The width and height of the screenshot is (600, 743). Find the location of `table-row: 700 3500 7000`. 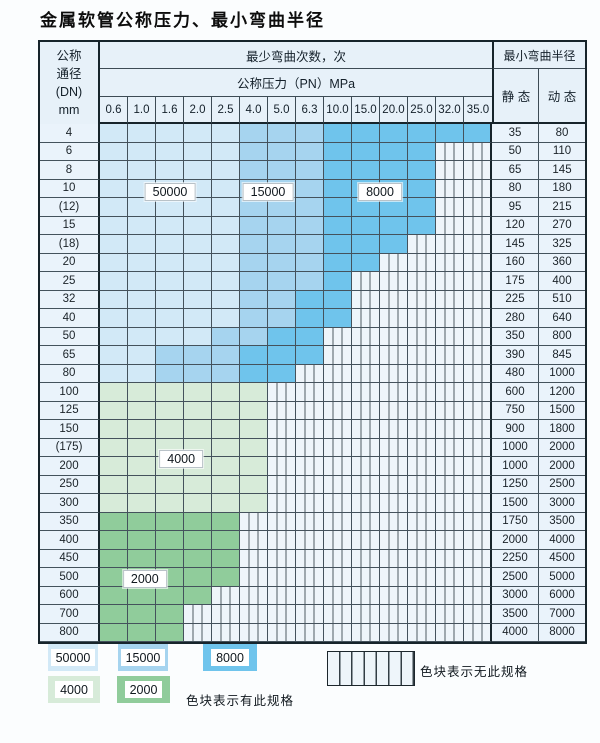

table-row: 700 3500 7000 is located at coordinates (312, 614).